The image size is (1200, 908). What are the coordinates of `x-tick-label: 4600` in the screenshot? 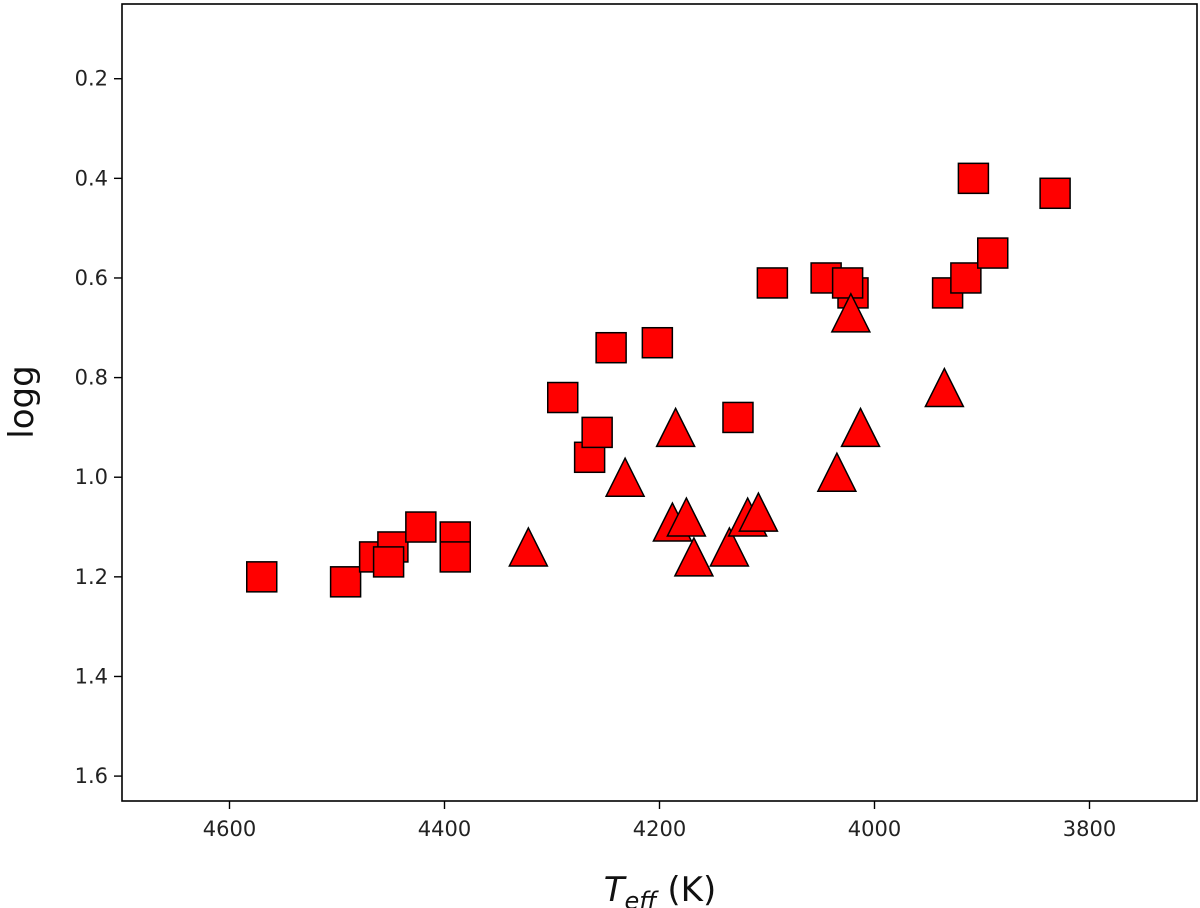 It's located at (229, 829).